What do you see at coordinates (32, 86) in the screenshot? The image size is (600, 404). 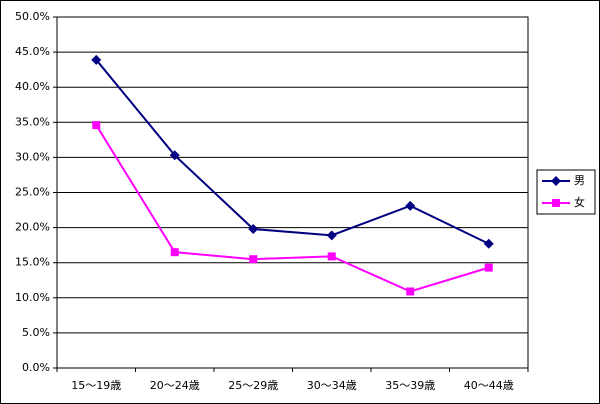 I see `y-tick-label: 40.0%` at bounding box center [32, 86].